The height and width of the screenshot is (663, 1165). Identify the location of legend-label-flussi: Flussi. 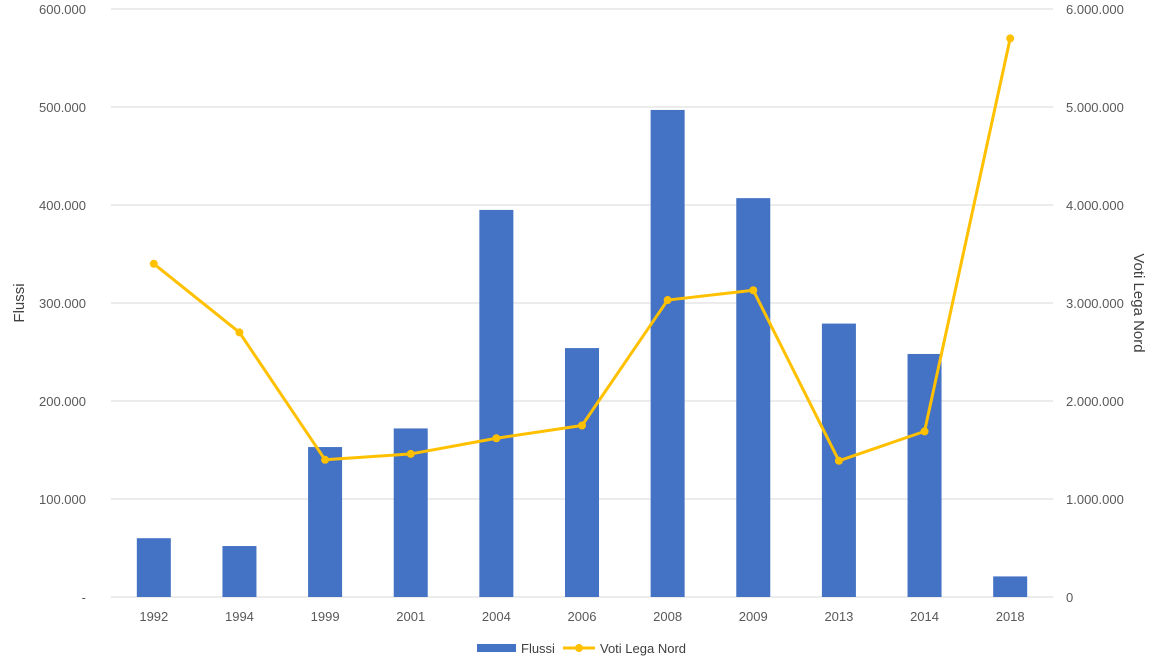
(538, 648).